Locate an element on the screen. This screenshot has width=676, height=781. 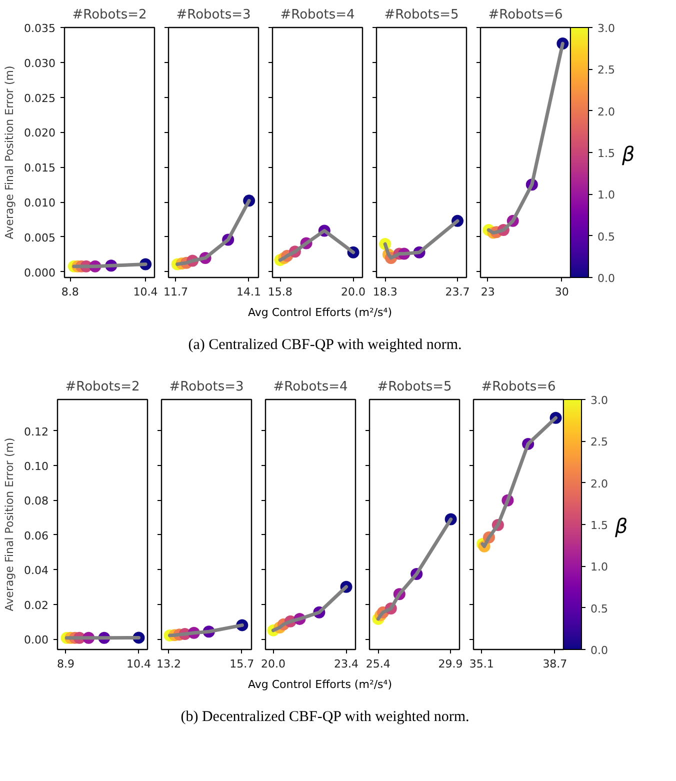
y-tick-label: 0.030 is located at coordinates (40, 63).